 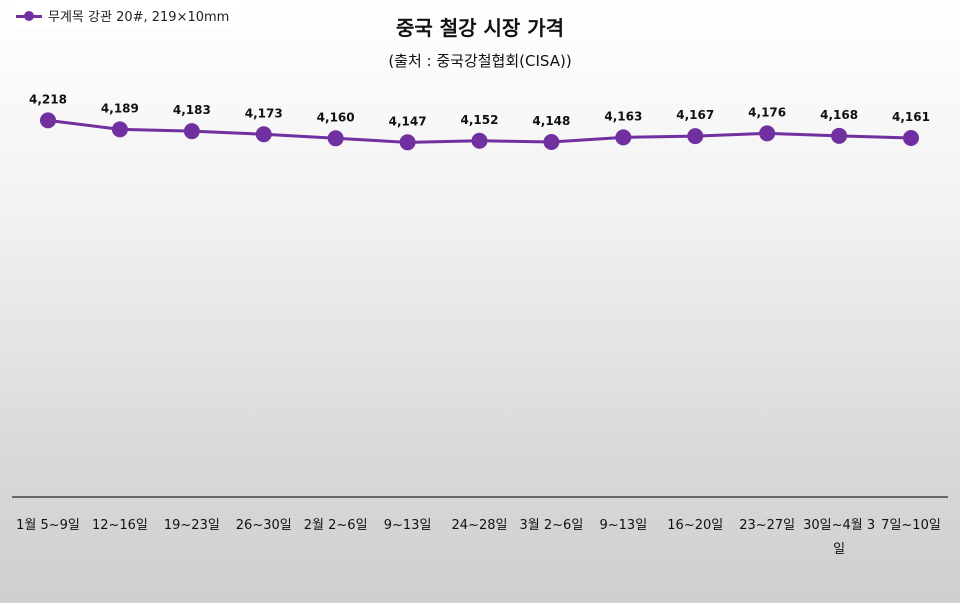 I want to click on data-label: 4,148, so click(x=551, y=121).